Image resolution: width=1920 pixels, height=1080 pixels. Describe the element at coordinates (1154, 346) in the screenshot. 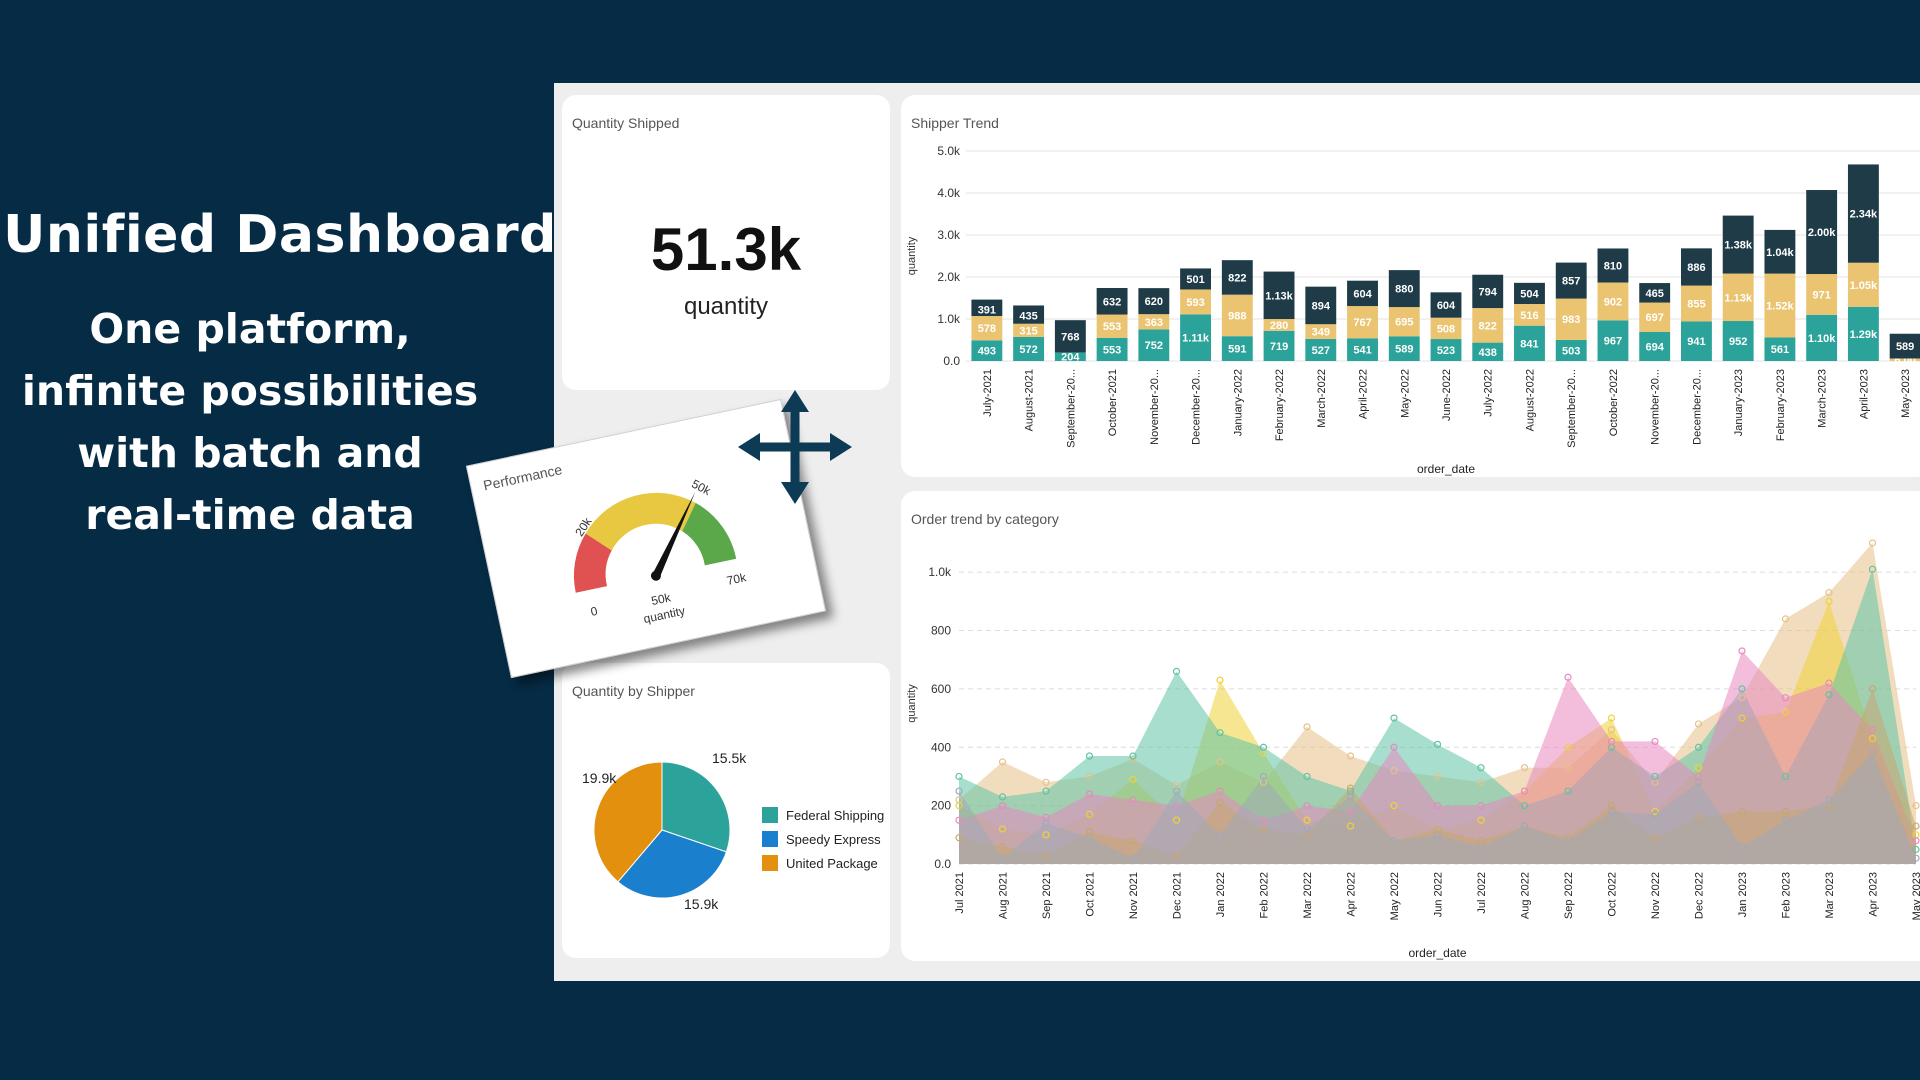

I see `bar-data-label: 752` at that location.